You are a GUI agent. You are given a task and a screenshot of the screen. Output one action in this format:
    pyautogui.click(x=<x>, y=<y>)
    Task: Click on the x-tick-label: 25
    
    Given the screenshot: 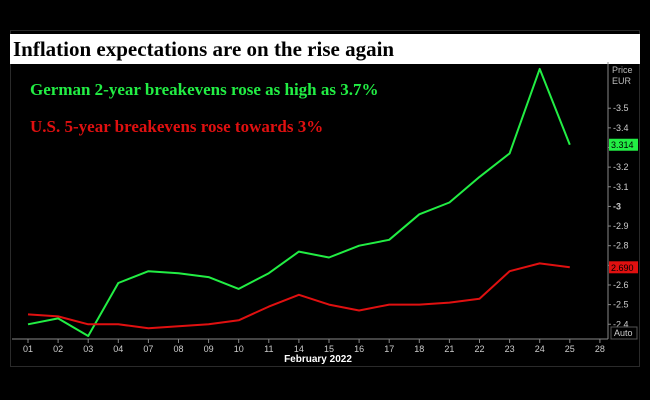 What is the action you would take?
    pyautogui.click(x=570, y=349)
    